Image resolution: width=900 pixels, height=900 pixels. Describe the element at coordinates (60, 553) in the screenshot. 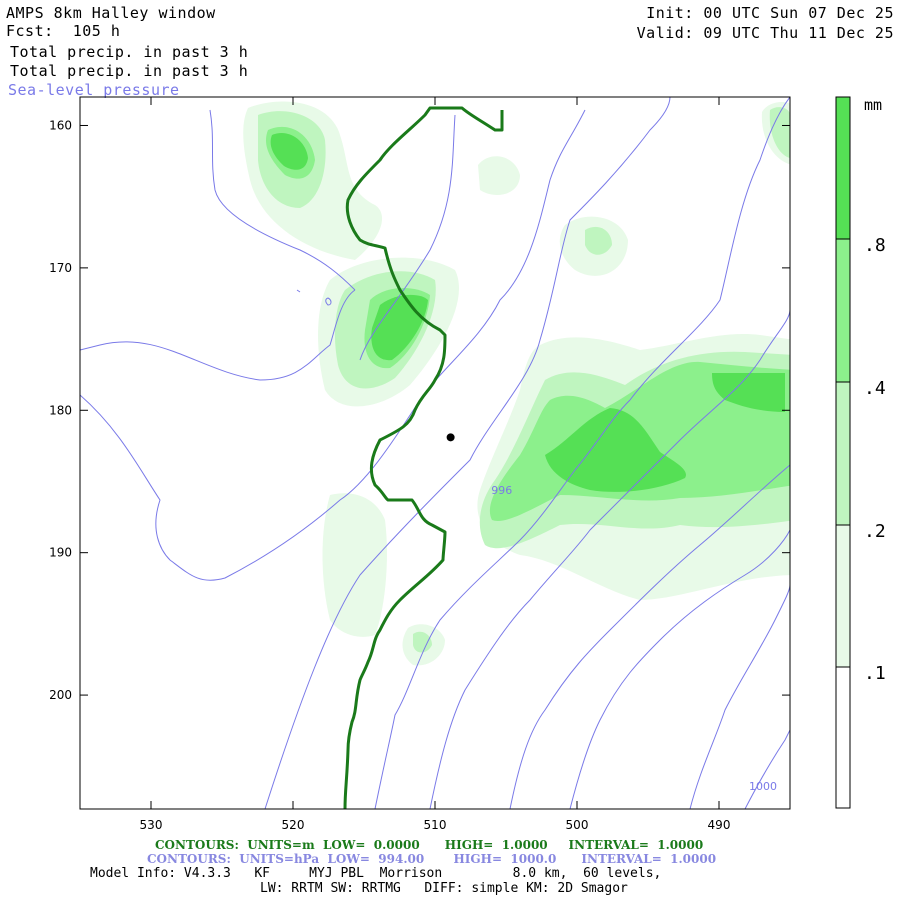

I see `y-tick-label: 190` at that location.